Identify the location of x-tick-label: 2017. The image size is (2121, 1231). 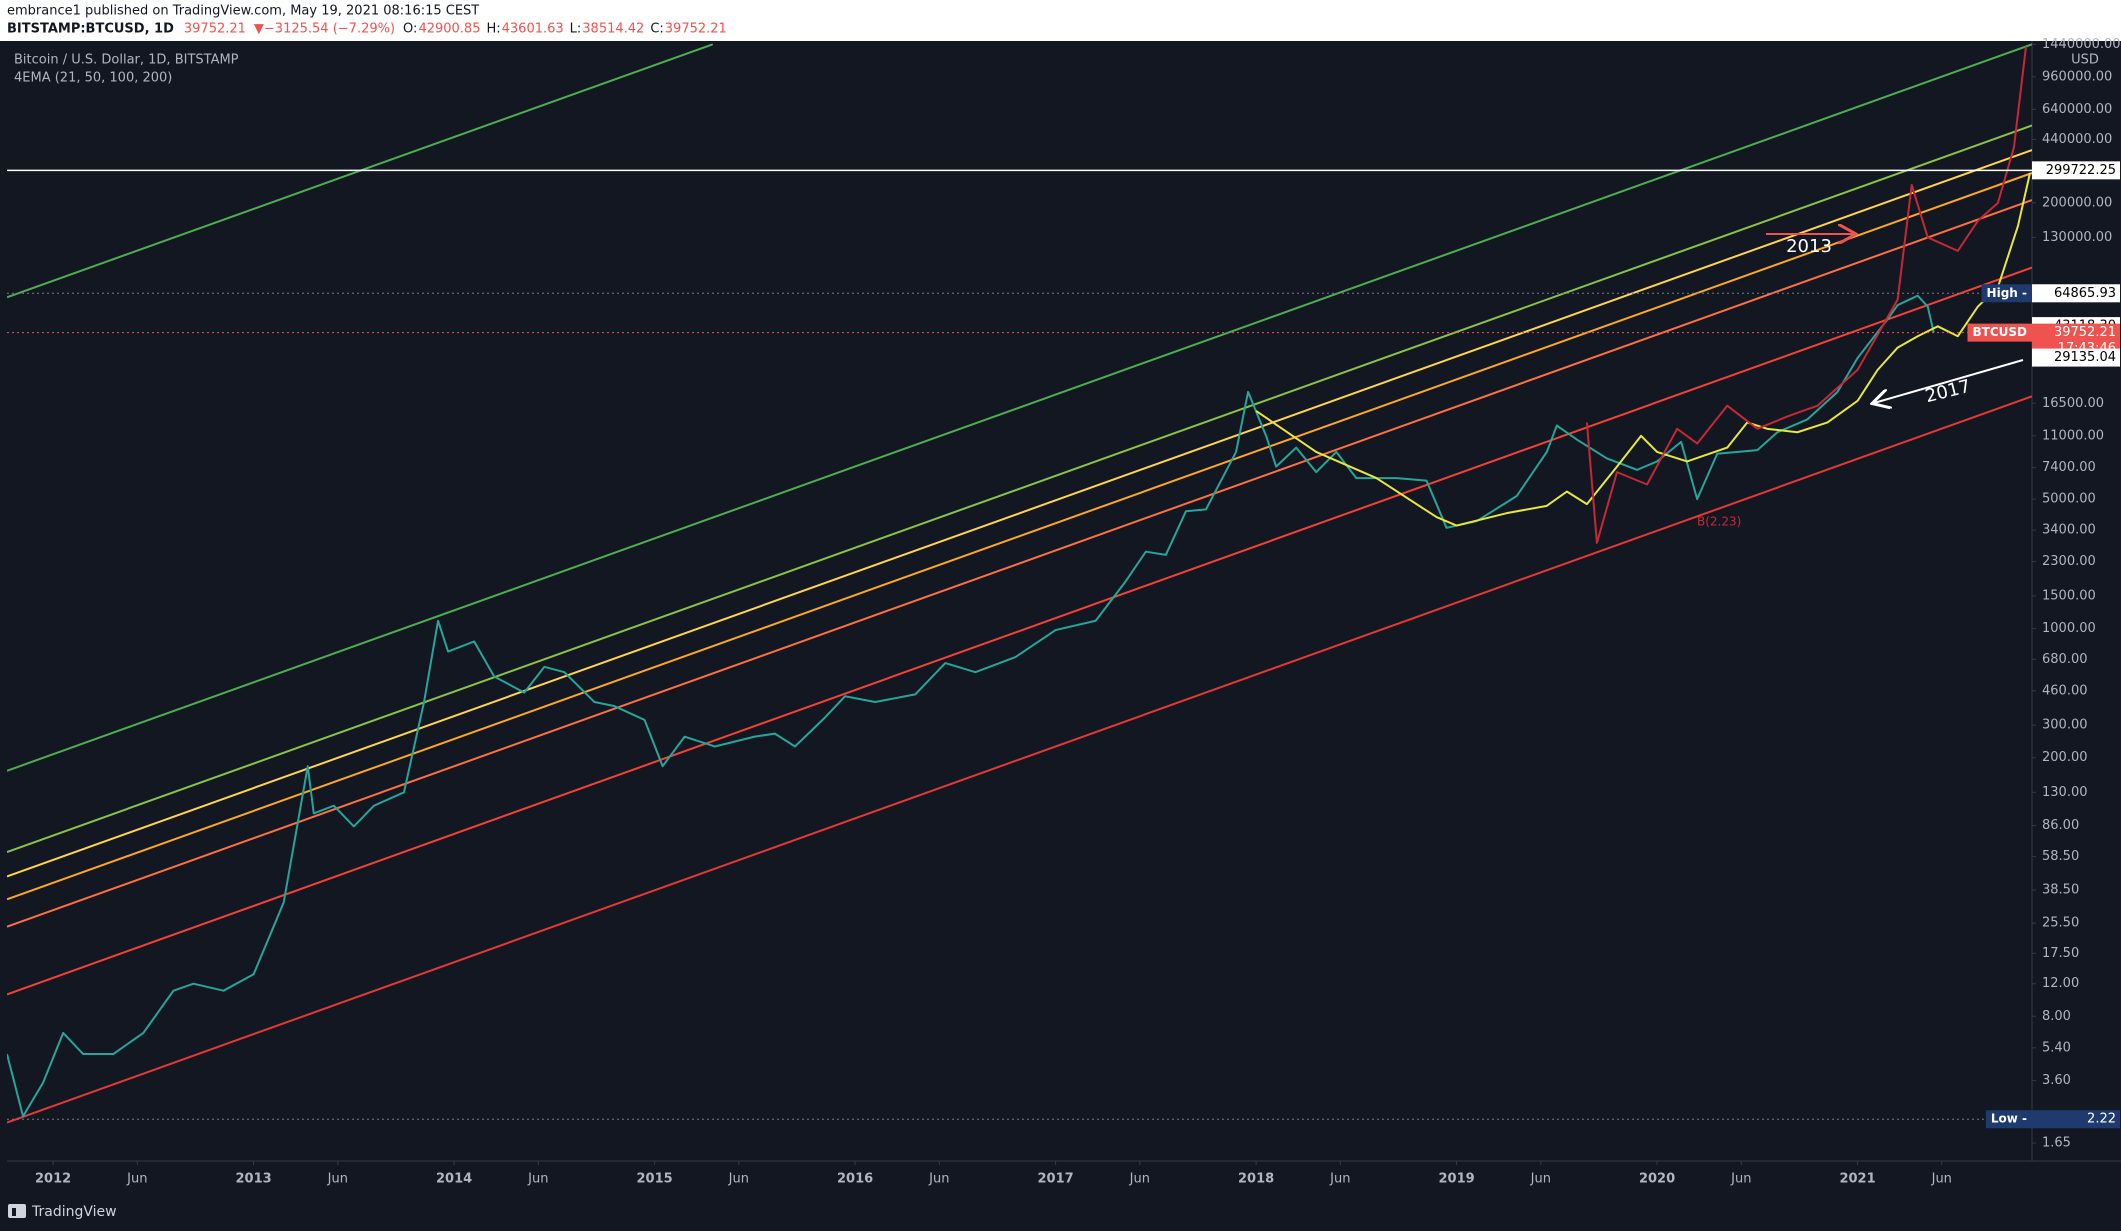
(1055, 1179).